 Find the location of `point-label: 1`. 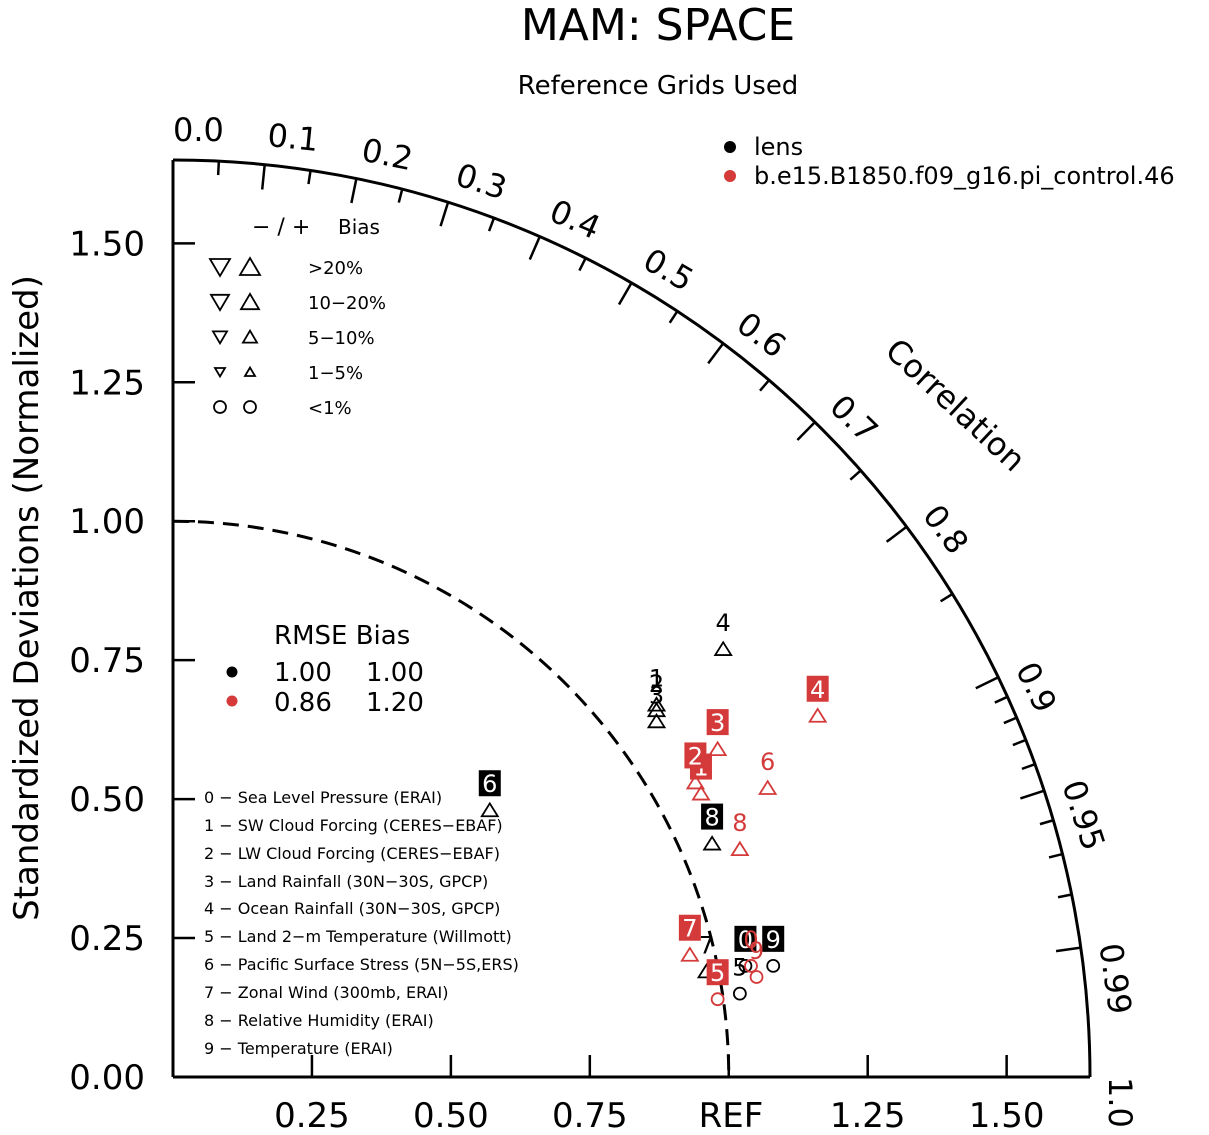

point-label: 1 is located at coordinates (656, 679).